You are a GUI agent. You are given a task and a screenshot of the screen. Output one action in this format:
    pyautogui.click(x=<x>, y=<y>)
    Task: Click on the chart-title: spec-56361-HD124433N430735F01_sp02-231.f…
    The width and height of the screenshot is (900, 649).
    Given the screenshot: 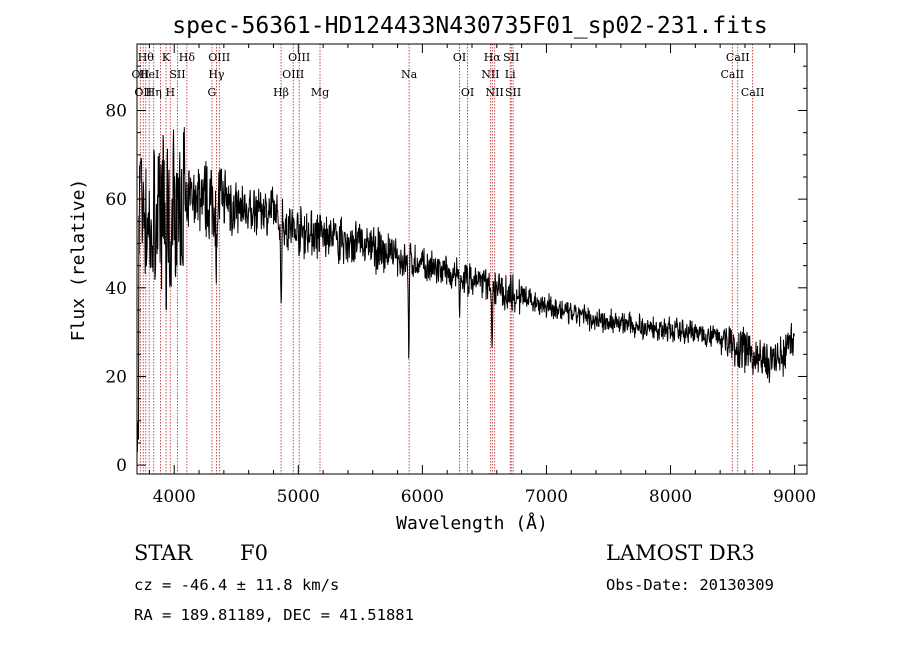 What is the action you would take?
    pyautogui.click(x=469, y=26)
    